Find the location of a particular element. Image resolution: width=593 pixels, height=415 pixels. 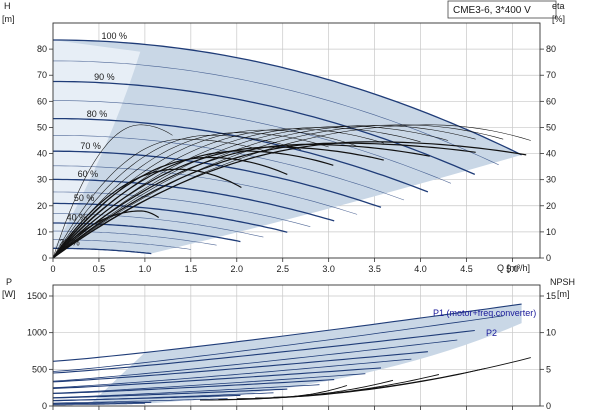

y2-axis-label-npsh: NPSH is located at coordinates (562, 282).